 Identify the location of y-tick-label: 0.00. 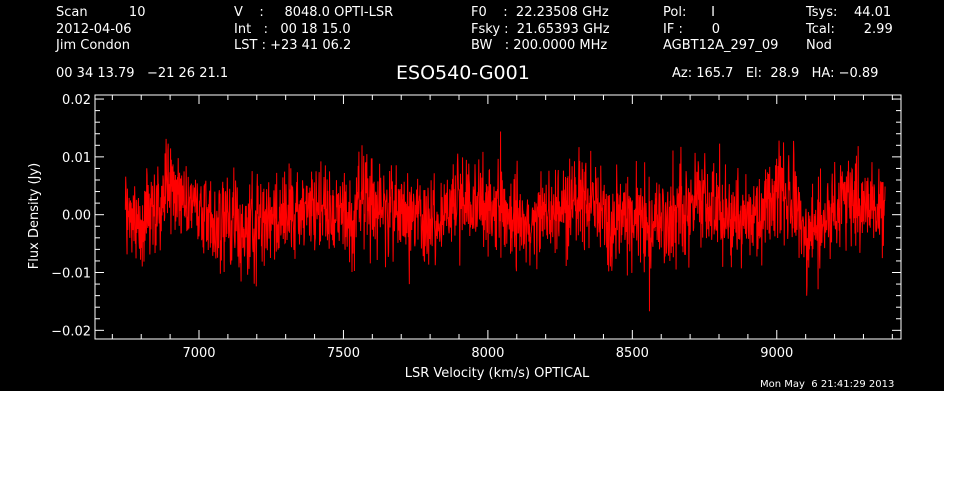
(76, 216).